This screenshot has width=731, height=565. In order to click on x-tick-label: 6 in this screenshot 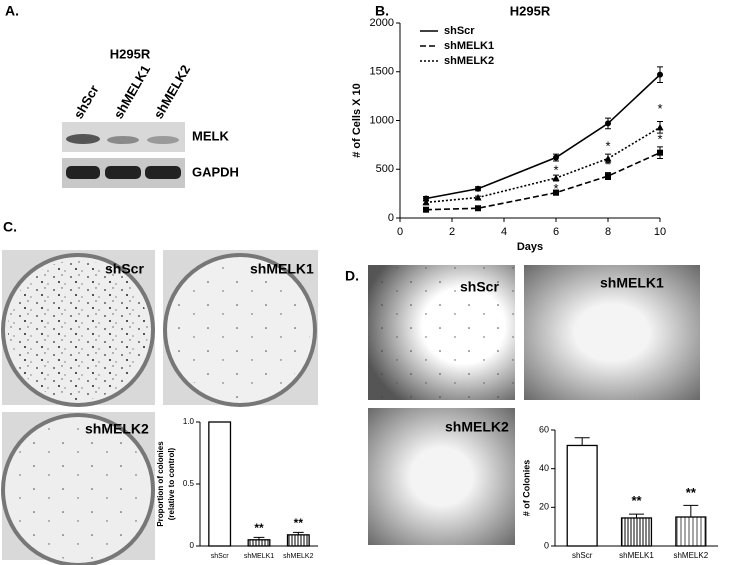, I will do `click(556, 232)`.